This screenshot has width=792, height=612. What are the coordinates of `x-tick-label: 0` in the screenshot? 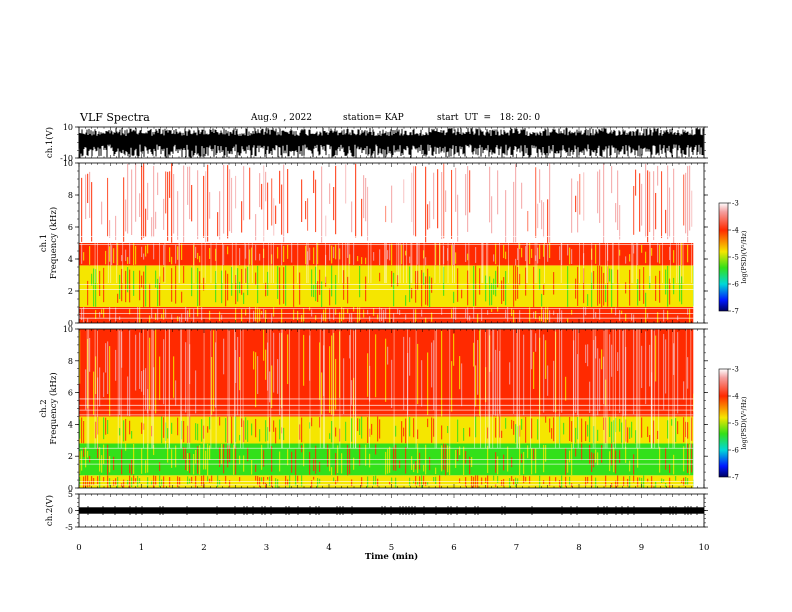 It's located at (78, 548).